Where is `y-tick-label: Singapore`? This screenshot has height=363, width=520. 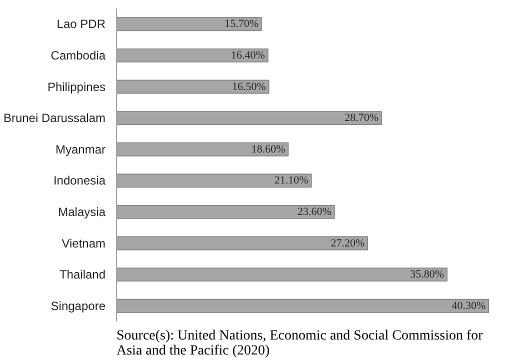
y-tick-label: Singapore is located at coordinates (78, 305).